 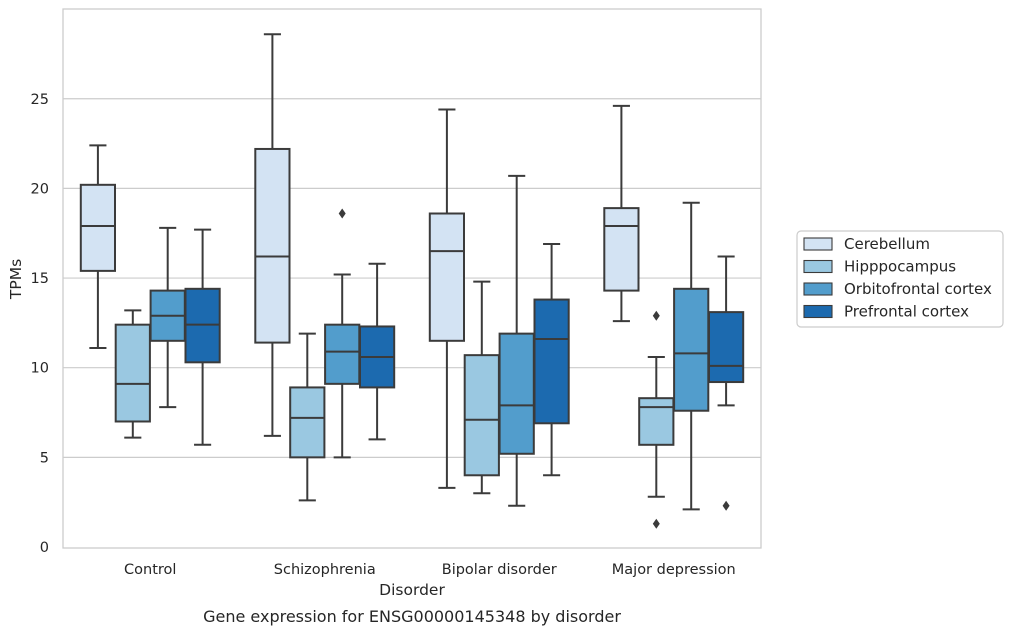 I want to click on legend-frame, so click(x=900, y=279).